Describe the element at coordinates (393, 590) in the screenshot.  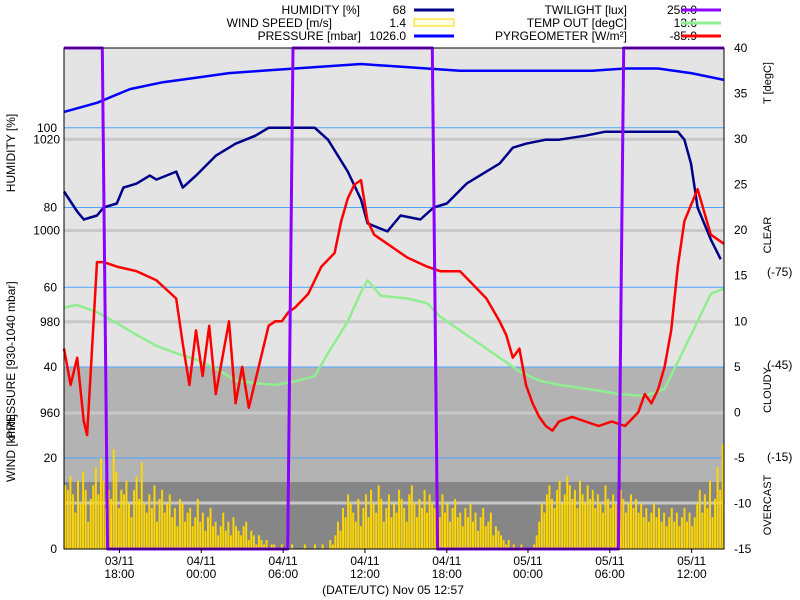
I see `footer-timestamp: (DATE/UTC) Nov 05 12:57` at that location.